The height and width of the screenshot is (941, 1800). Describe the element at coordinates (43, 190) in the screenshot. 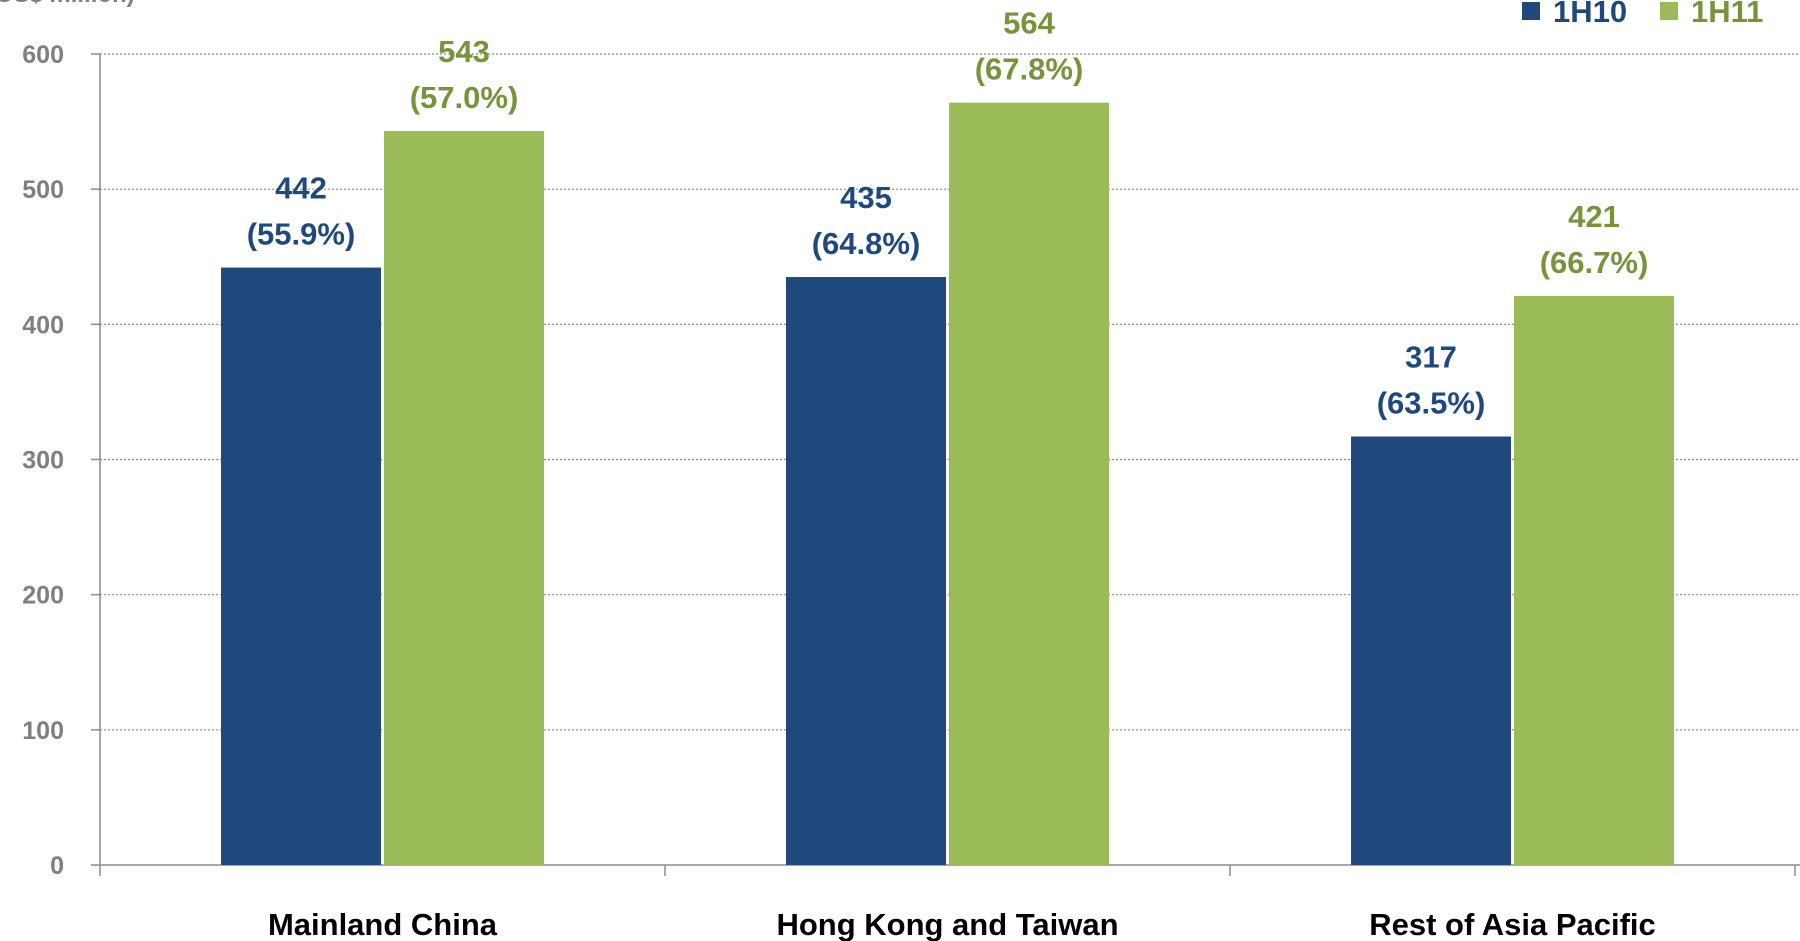

I see `y-tick-label: 500` at that location.